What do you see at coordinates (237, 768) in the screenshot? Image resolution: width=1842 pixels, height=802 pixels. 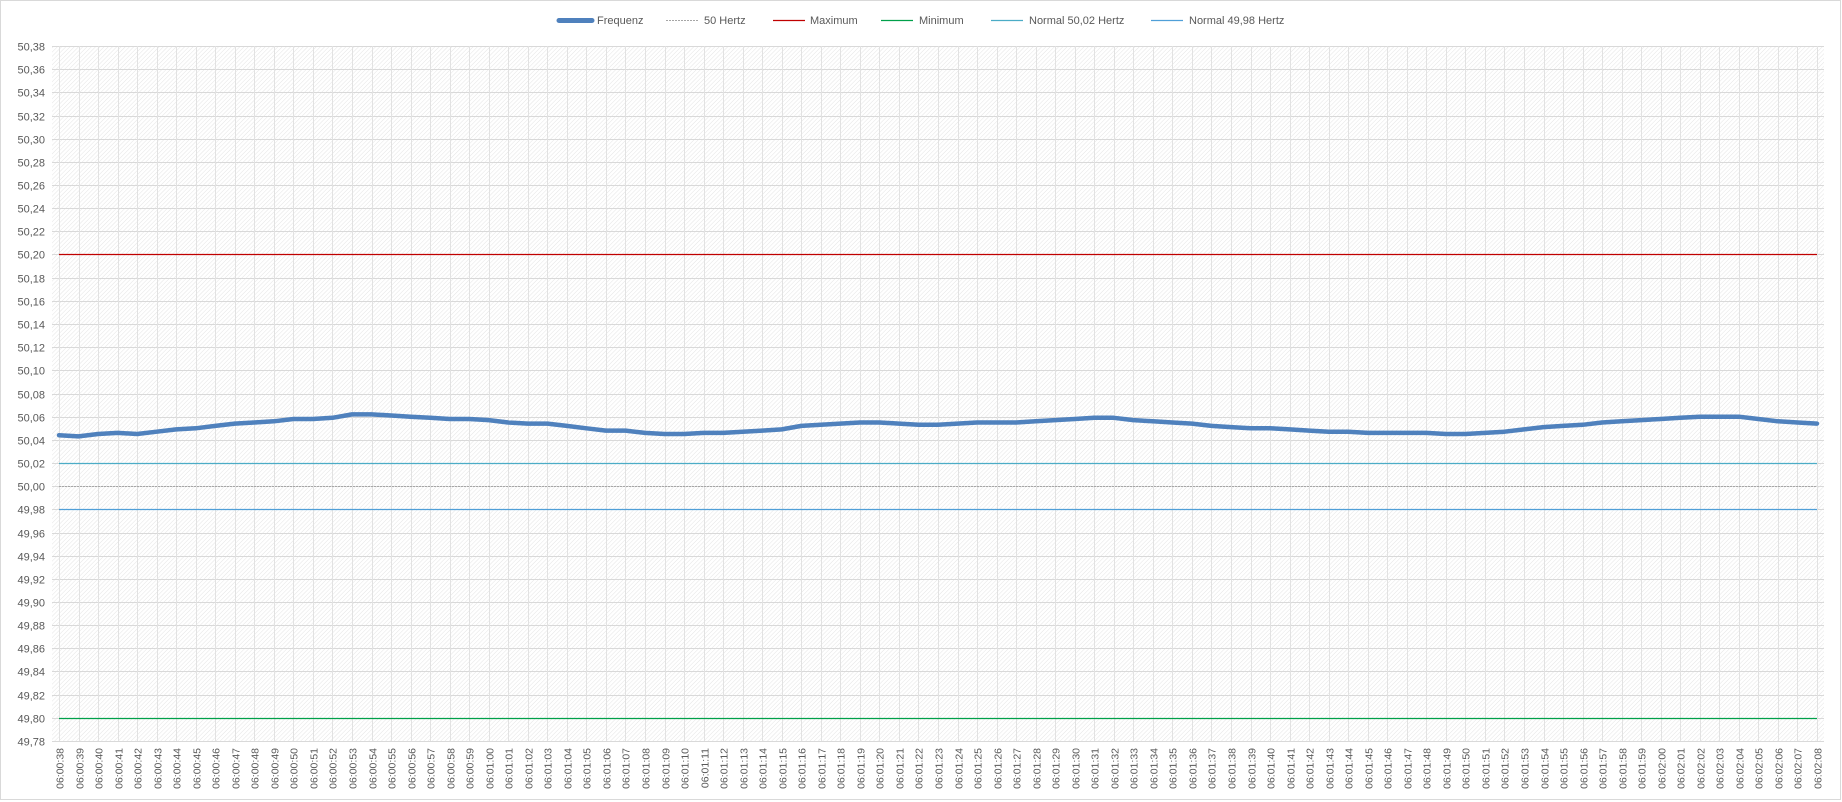 I see `x-tick-label: 06:00:47` at bounding box center [237, 768].